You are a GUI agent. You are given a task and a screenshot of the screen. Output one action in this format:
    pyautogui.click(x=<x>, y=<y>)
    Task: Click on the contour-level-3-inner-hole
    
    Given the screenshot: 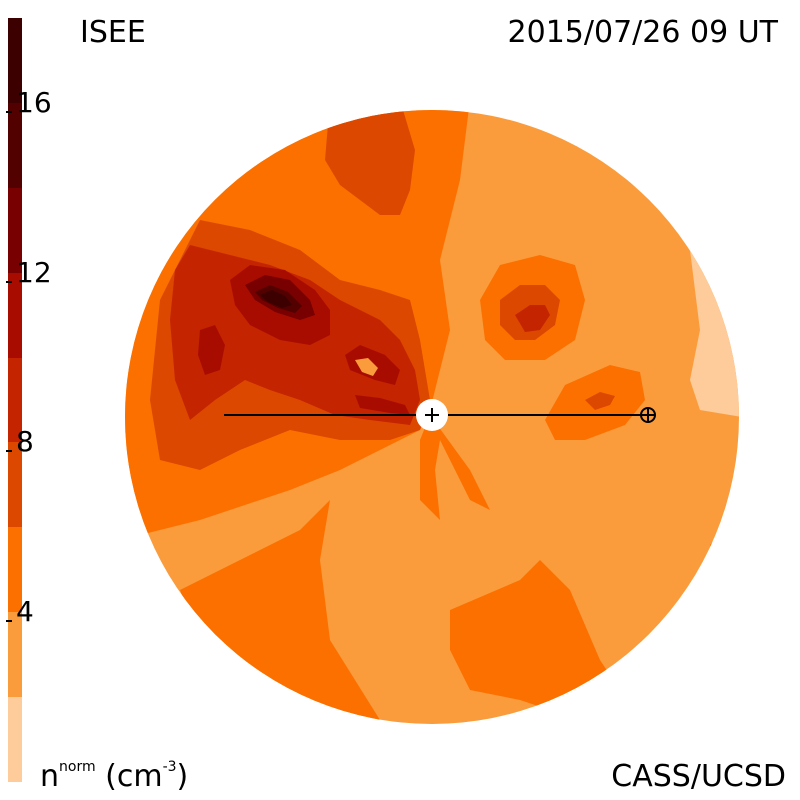 What is the action you would take?
    pyautogui.click(x=366, y=367)
    